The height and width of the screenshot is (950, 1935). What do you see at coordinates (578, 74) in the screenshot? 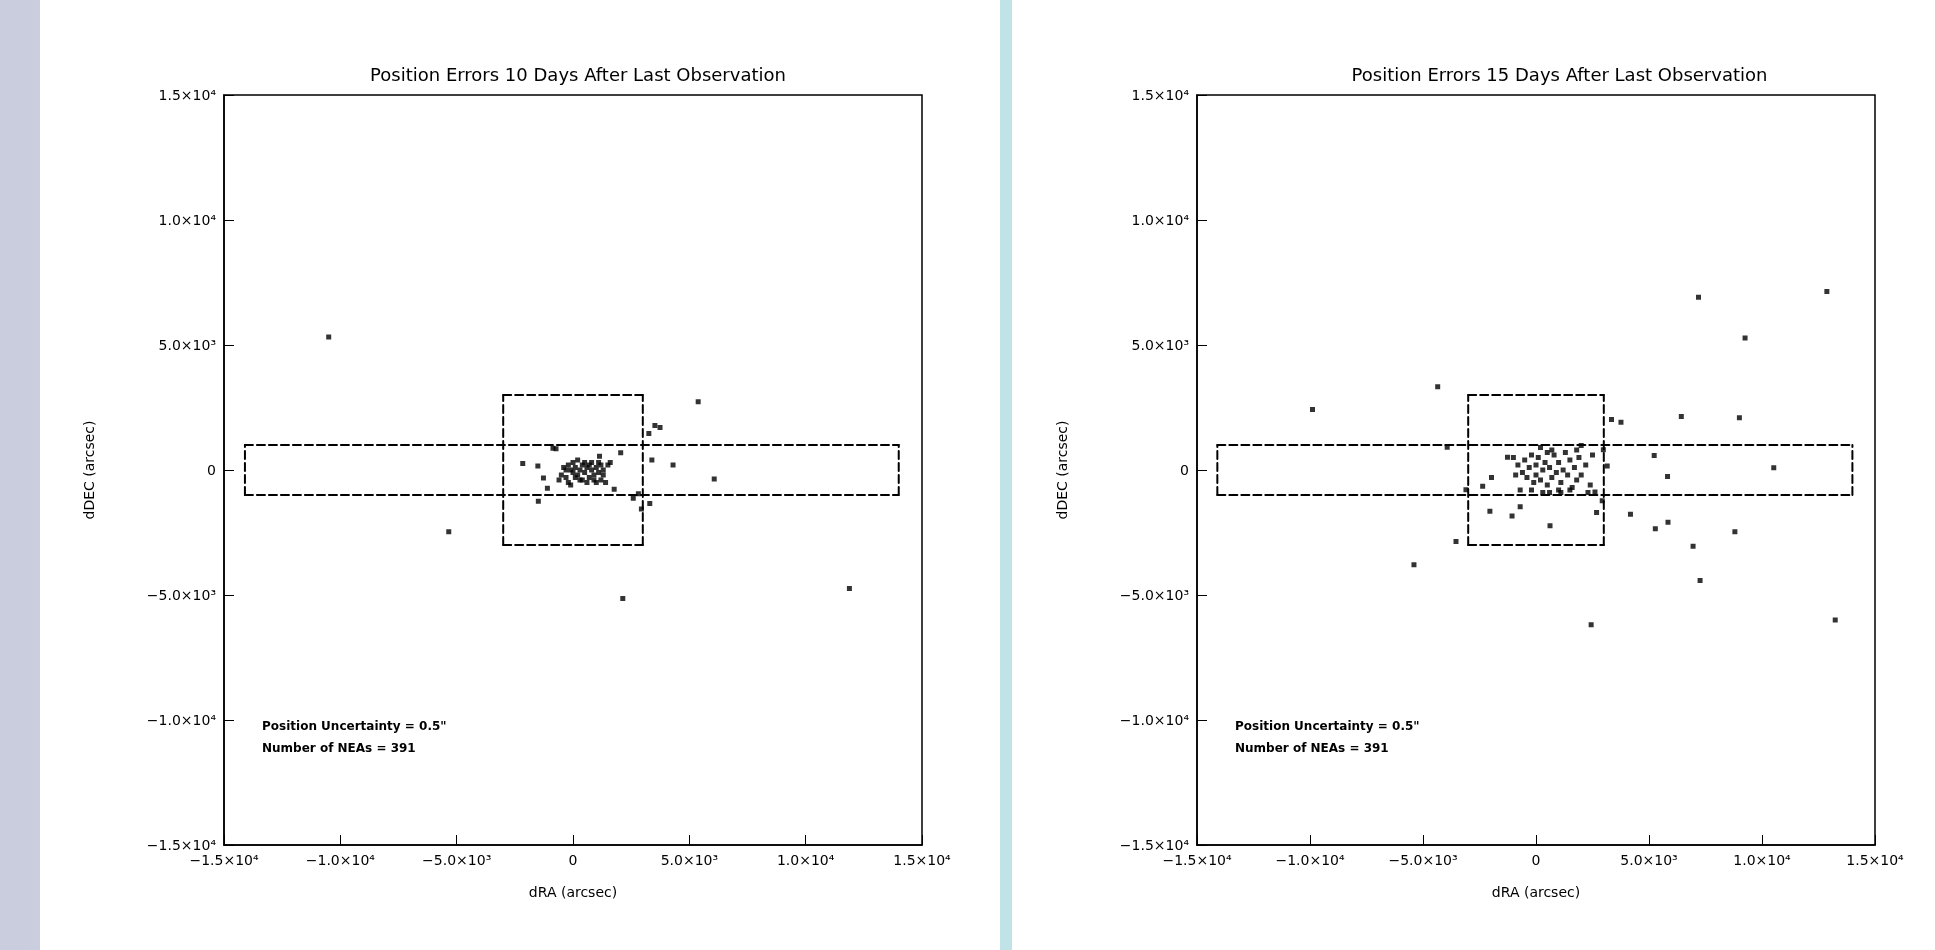
I see `chart-title: Position Errors 10 Days After Last Observation` at bounding box center [578, 74].